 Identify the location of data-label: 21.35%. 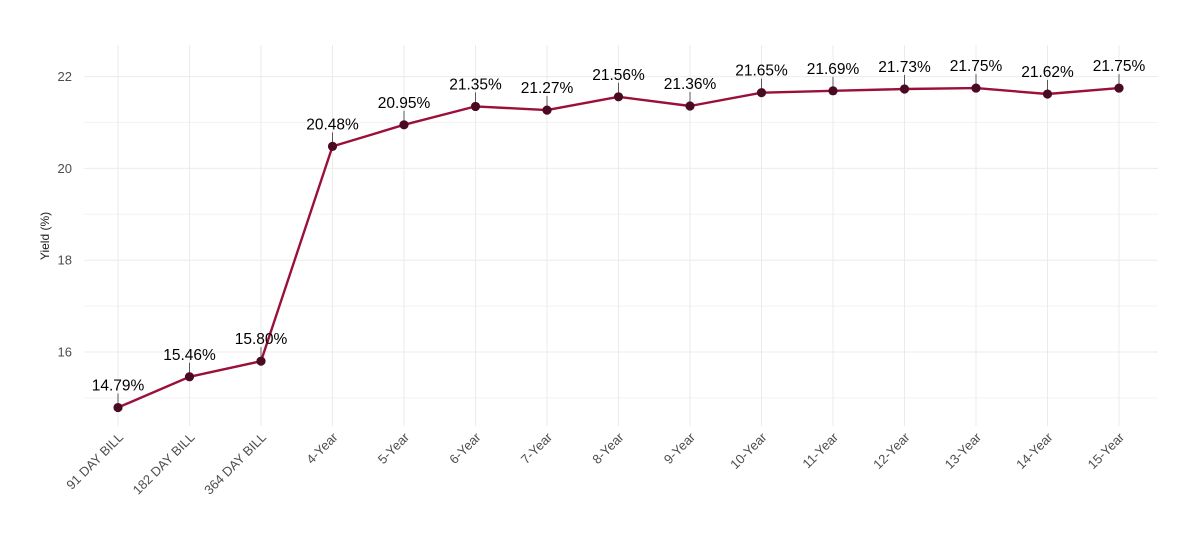
(475, 84).